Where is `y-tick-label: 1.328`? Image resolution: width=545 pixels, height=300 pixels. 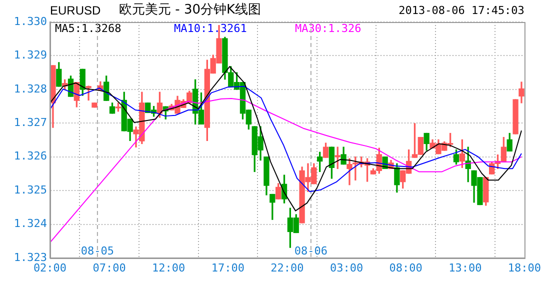 y-tick-label: 1.328 is located at coordinates (30, 89).